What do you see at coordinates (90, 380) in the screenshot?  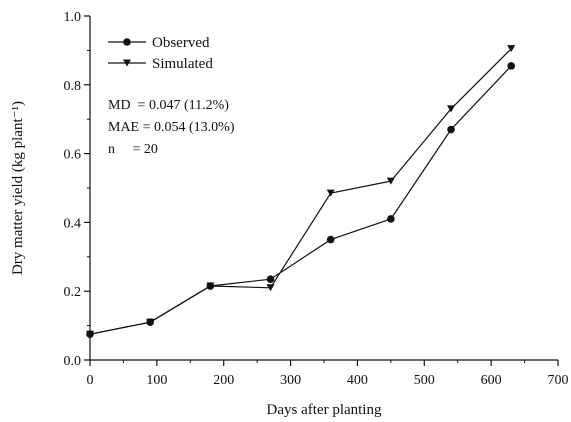 I see `x-tick-label: 0` at bounding box center [90, 380].